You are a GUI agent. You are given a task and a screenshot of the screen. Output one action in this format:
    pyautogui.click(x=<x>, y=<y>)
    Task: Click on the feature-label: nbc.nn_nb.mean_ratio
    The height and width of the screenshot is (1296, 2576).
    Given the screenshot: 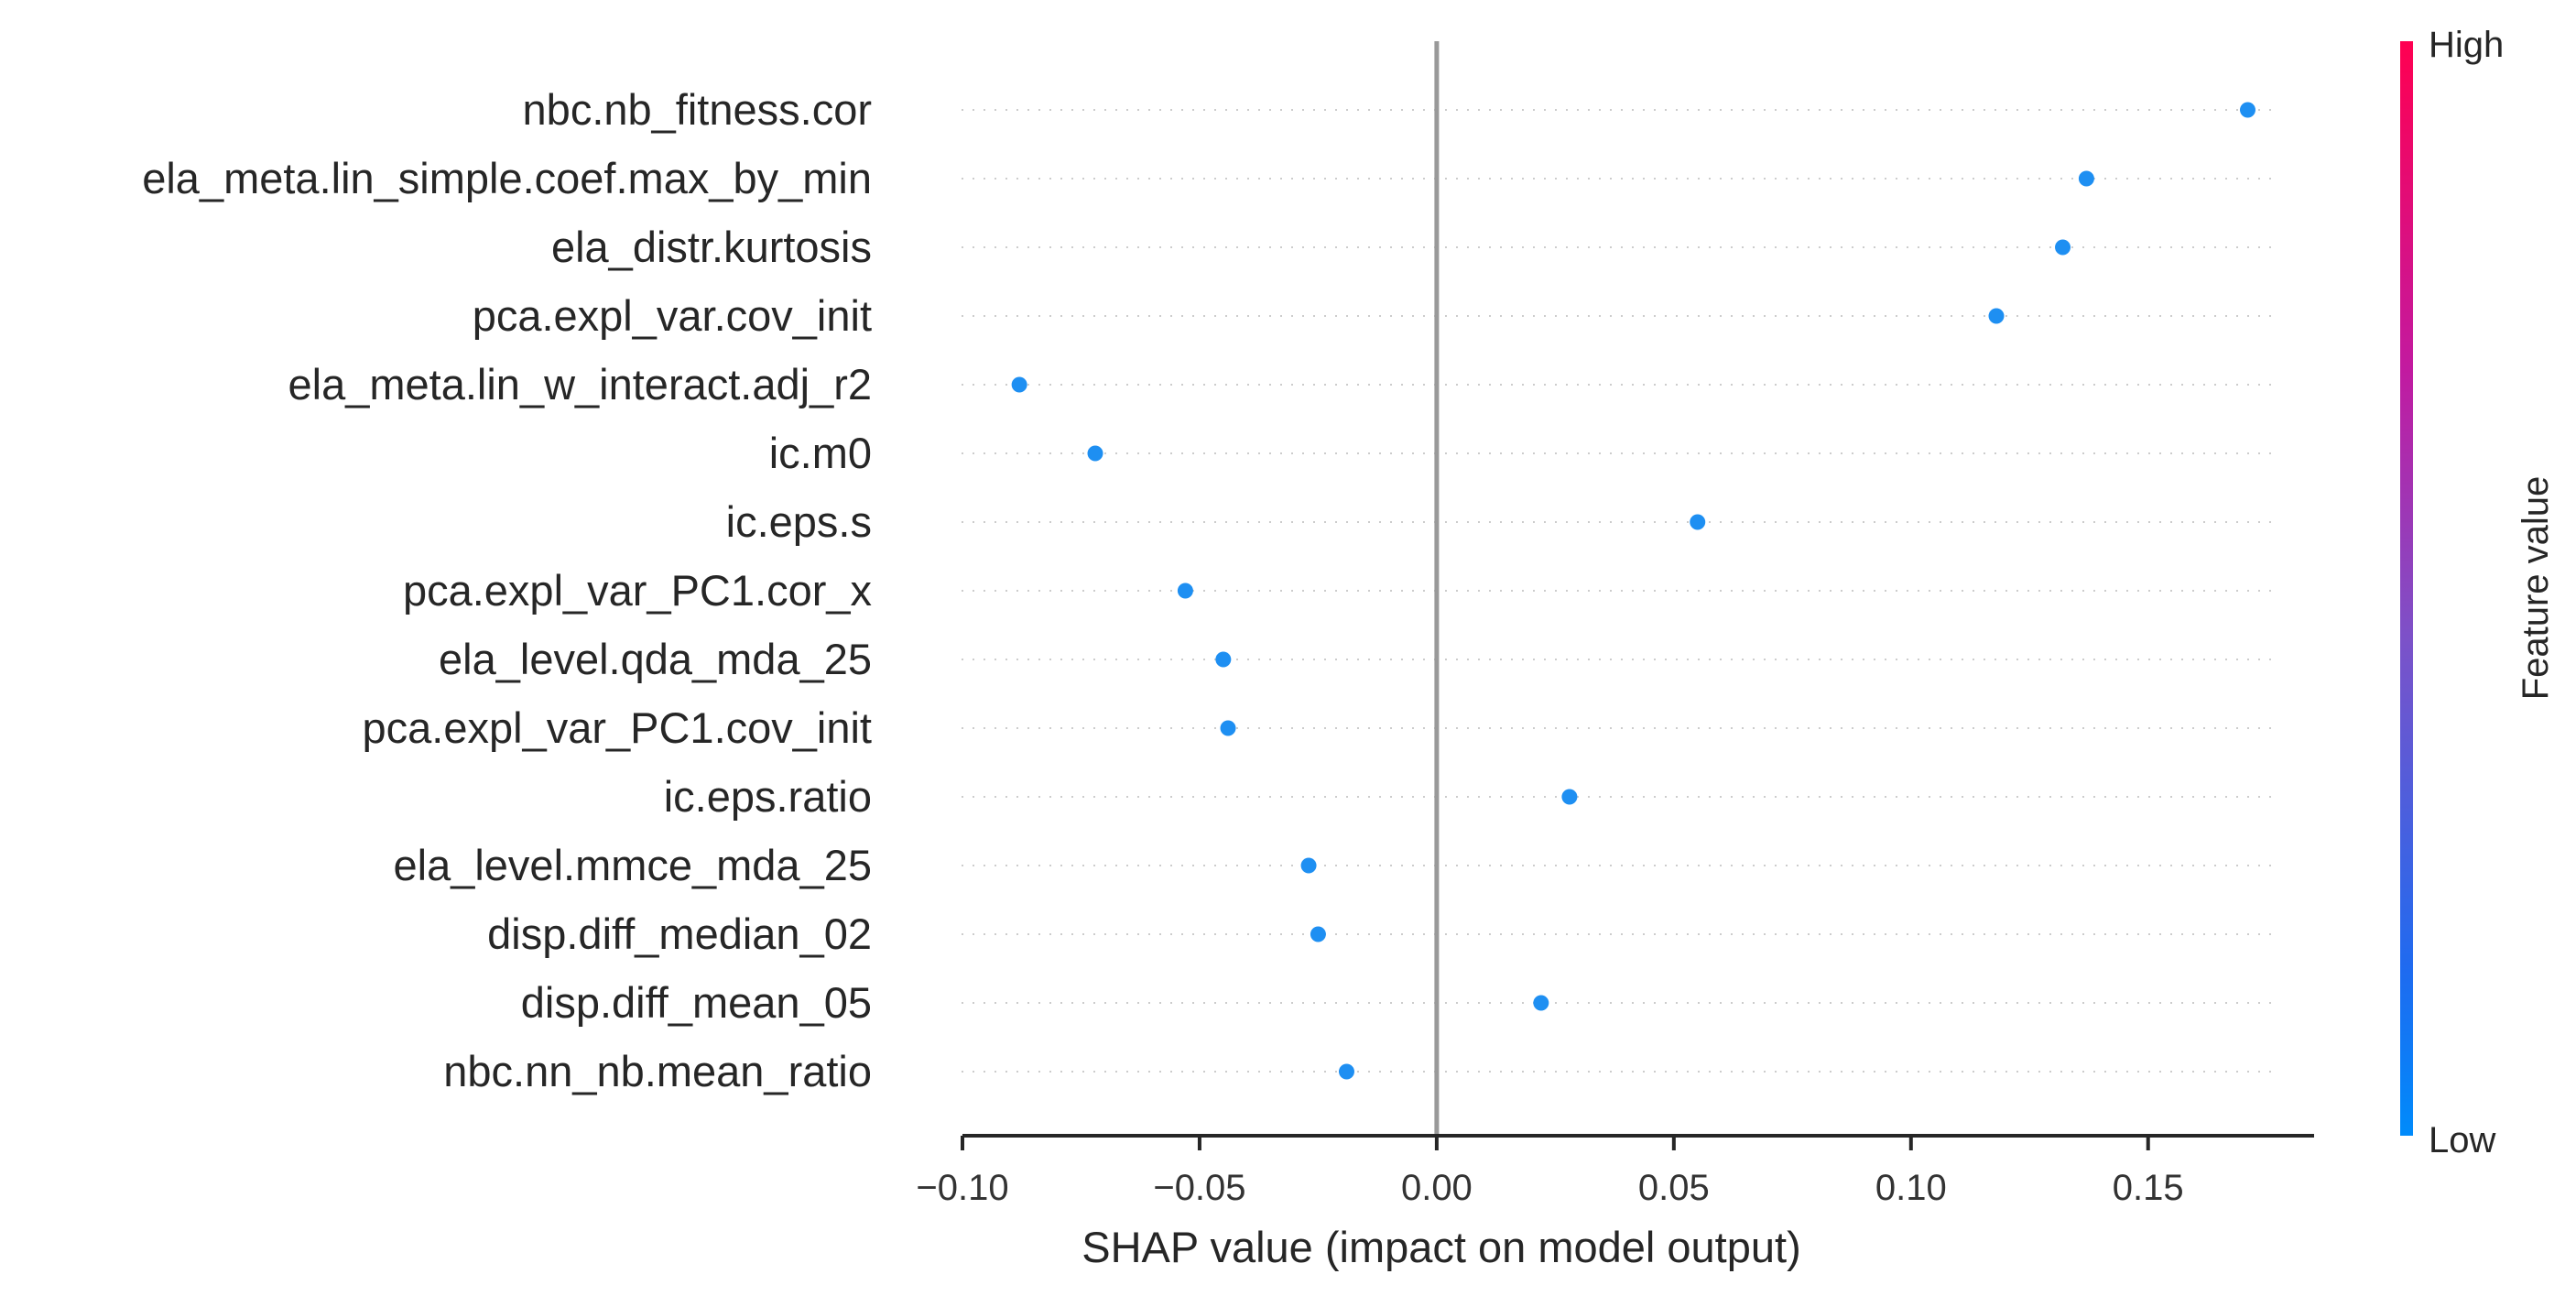 What is the action you would take?
    pyautogui.click(x=657, y=1071)
    